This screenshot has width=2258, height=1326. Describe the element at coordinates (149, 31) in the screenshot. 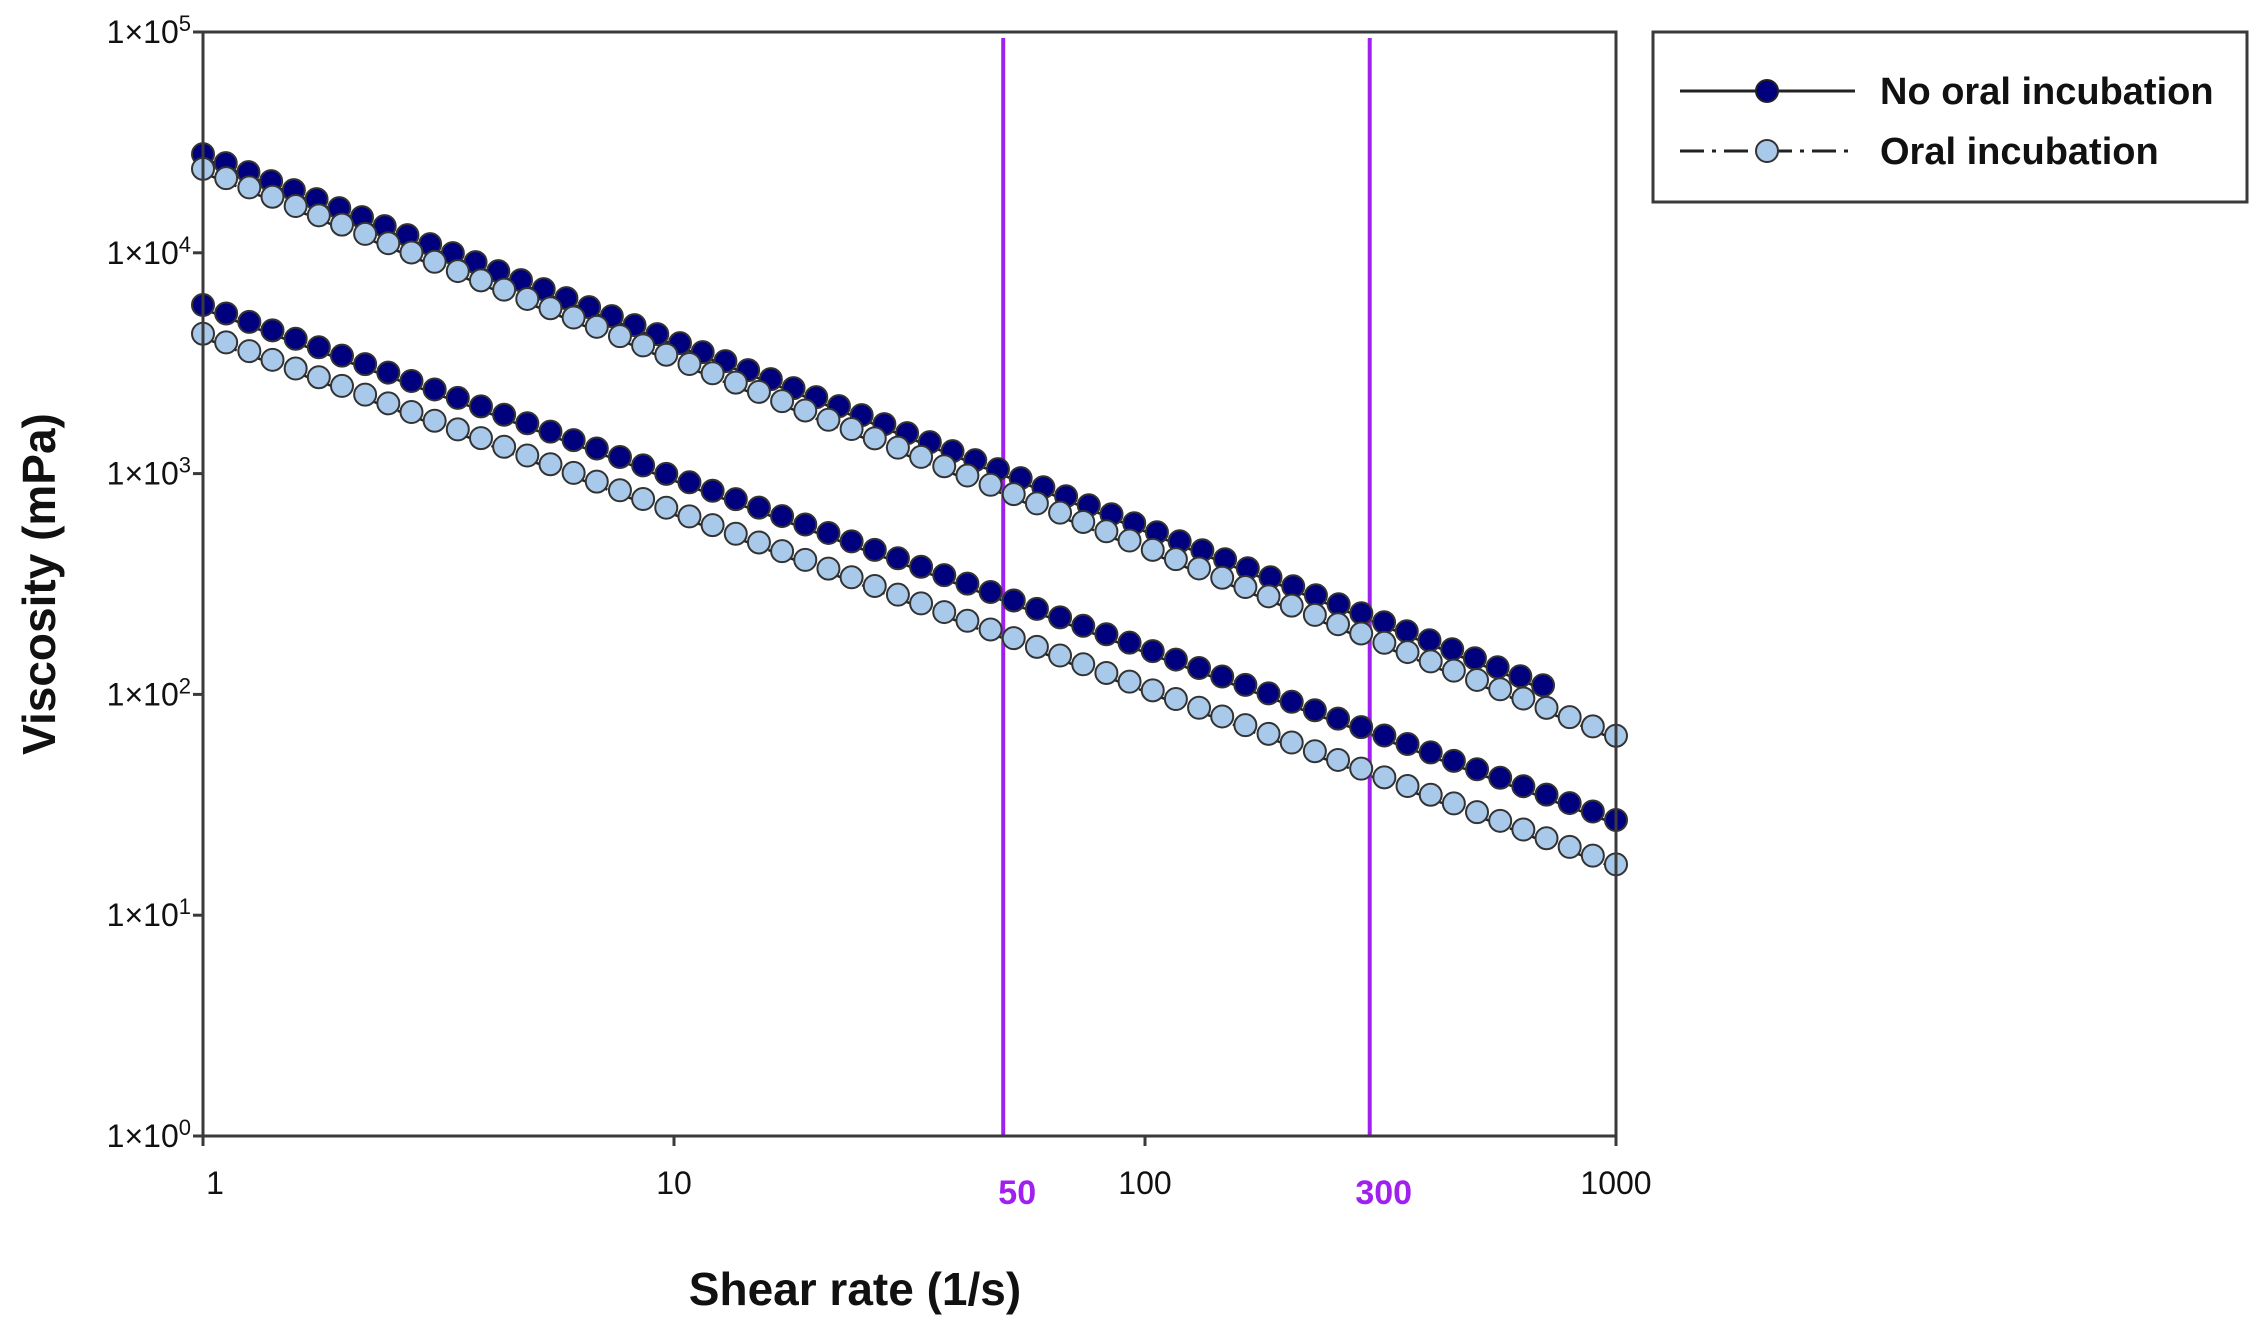

I see `y-tick-label-5: 1×10⁵` at that location.